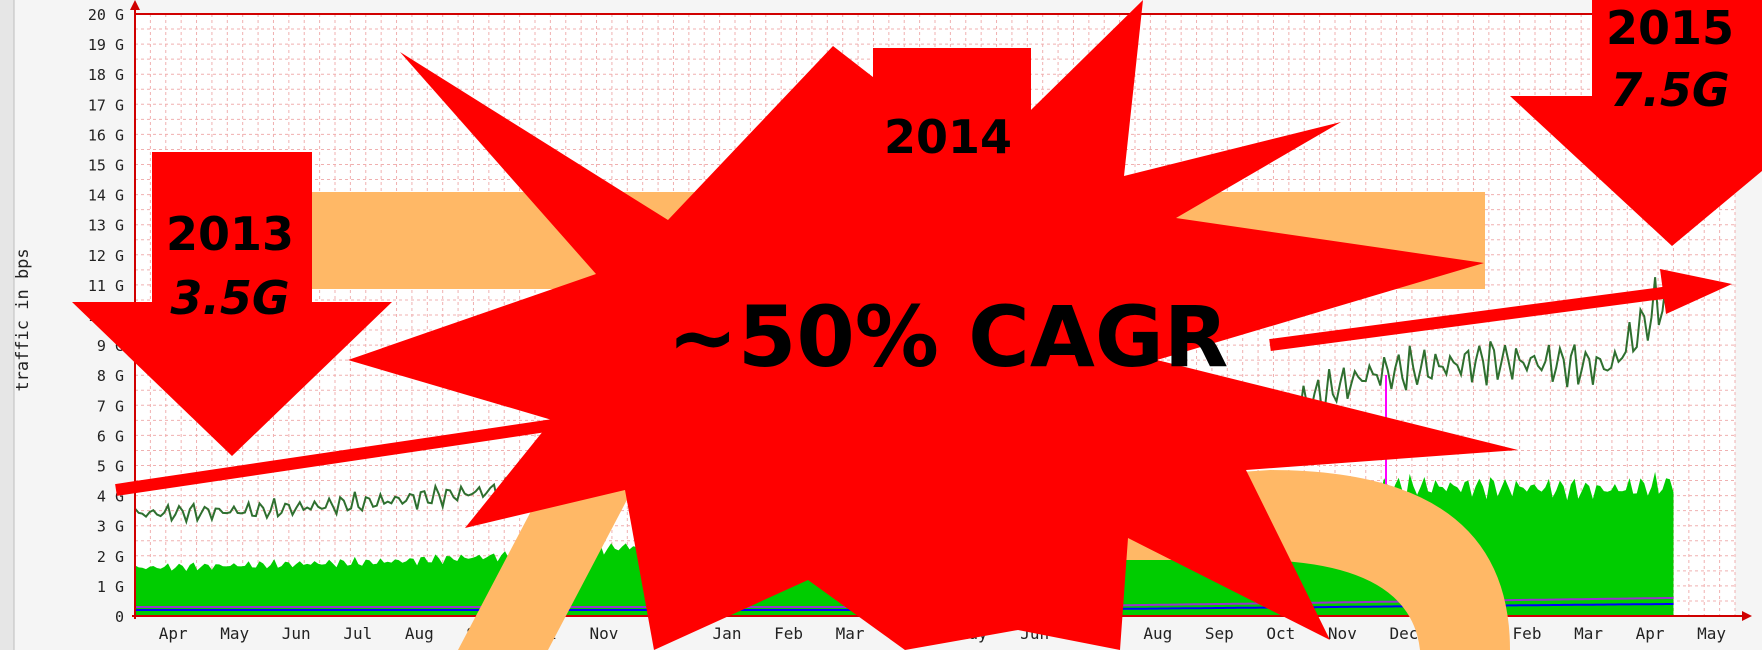 The image size is (1762, 650). What do you see at coordinates (1500, 310) in the screenshot?
I see `trend-arrow-2015` at bounding box center [1500, 310].